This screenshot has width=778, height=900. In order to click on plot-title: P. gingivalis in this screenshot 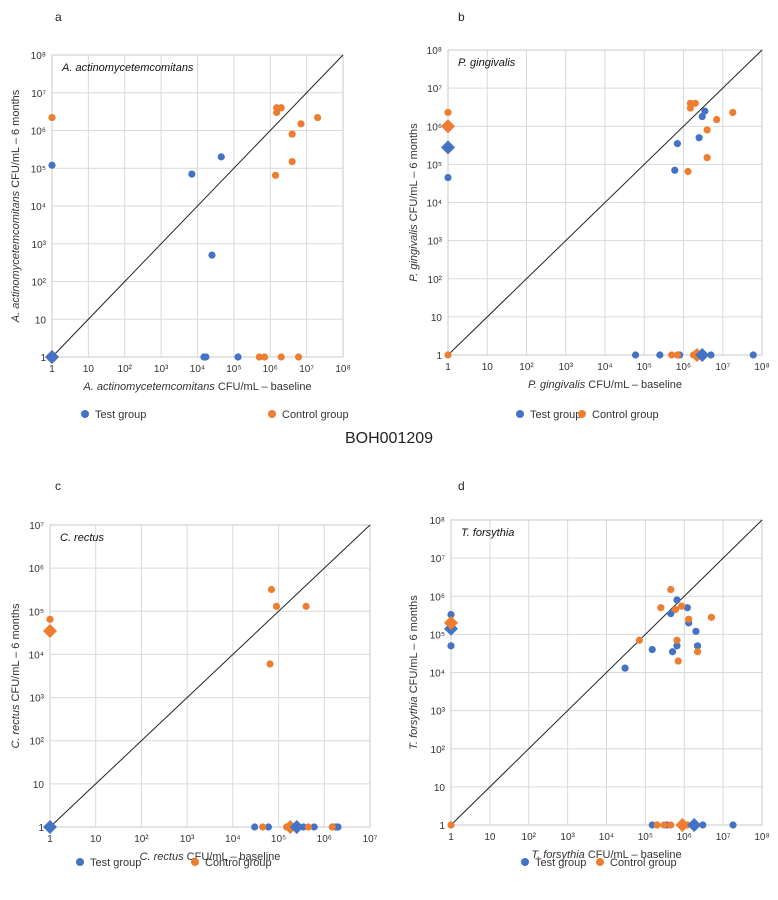, I will do `click(487, 63)`.